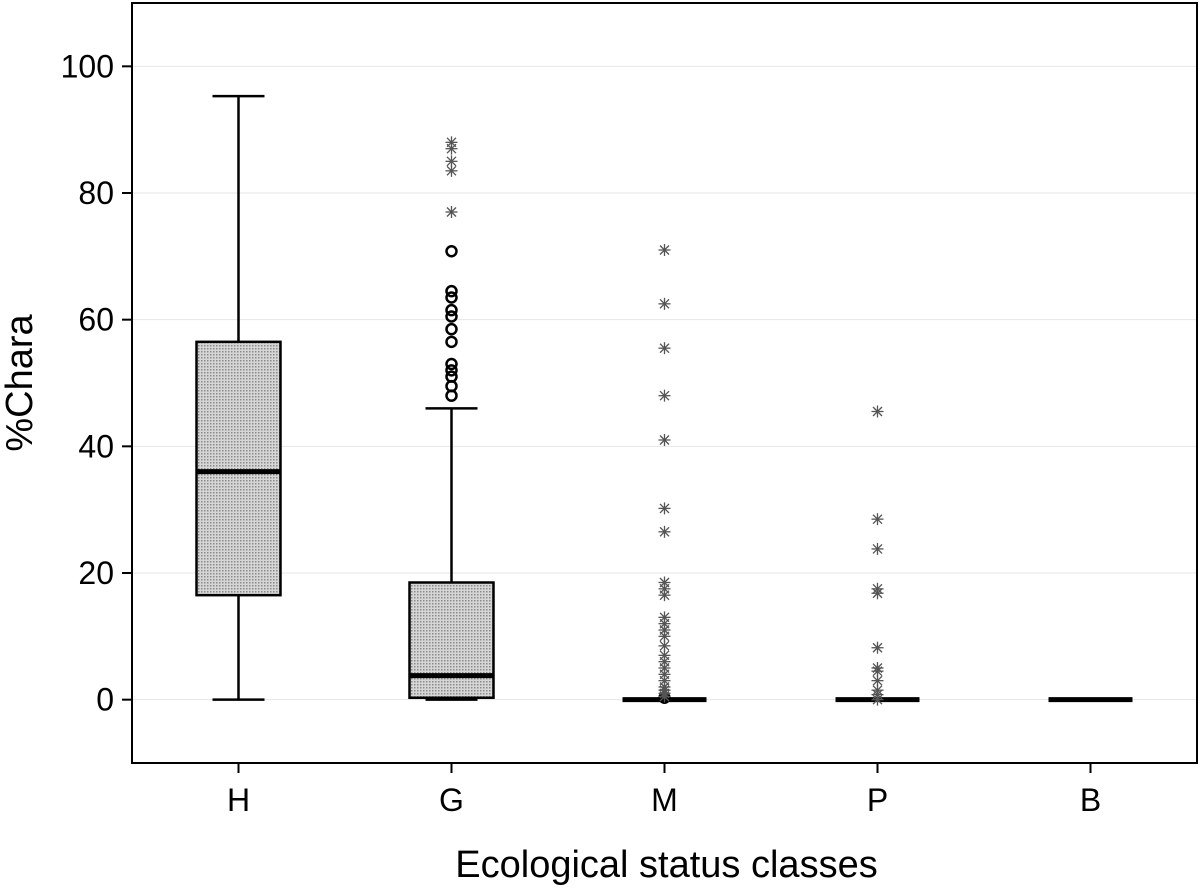 The width and height of the screenshot is (1200, 891). What do you see at coordinates (20, 382) in the screenshot?
I see `y-axis-title: %Chara` at bounding box center [20, 382].